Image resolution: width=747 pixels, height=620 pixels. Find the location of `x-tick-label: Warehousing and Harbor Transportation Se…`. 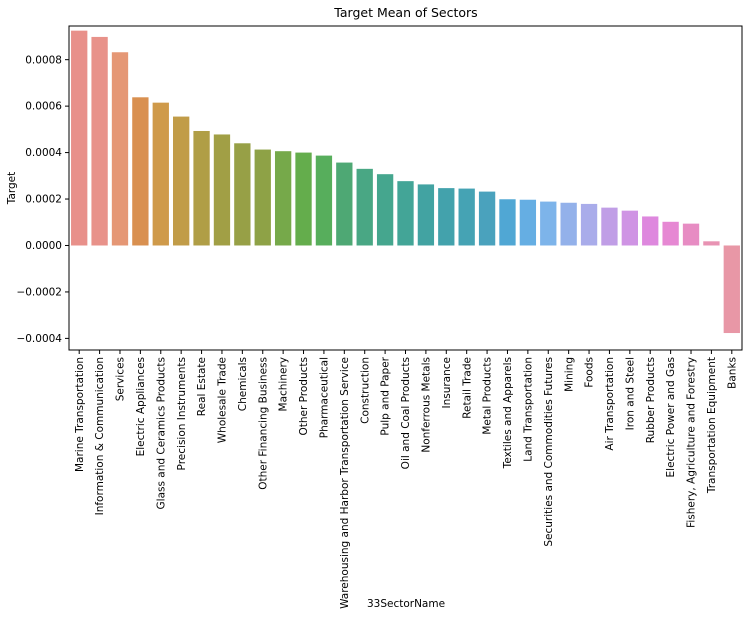

x-tick-label: Warehousing and Harbor Transportation Se… is located at coordinates (345, 483).